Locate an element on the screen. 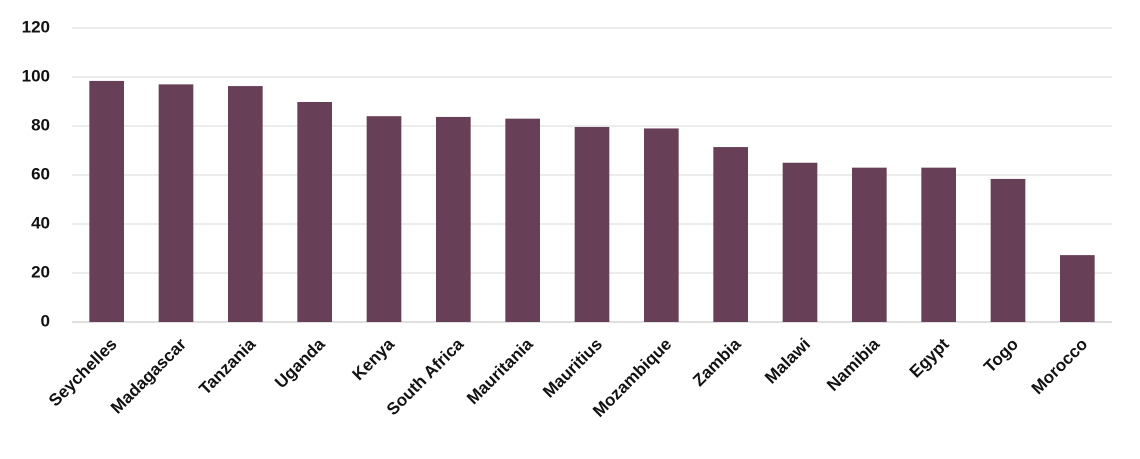 The image size is (1140, 459). x-tick-label: Mauritius is located at coordinates (572, 368).